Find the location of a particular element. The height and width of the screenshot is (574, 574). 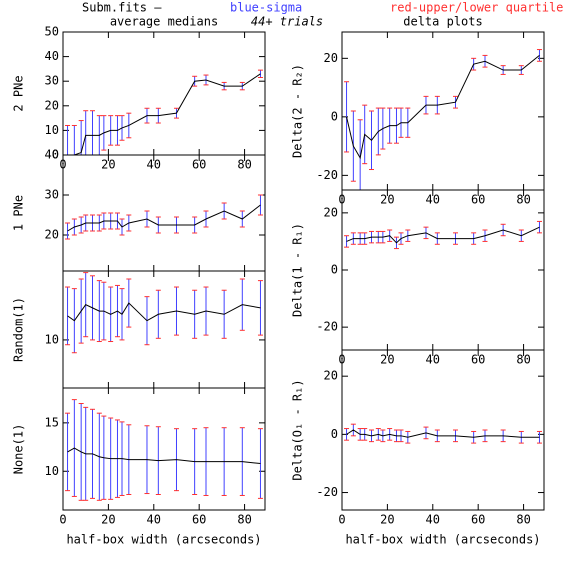

y-axis-label: Random(1) is located at coordinates (19, 329).